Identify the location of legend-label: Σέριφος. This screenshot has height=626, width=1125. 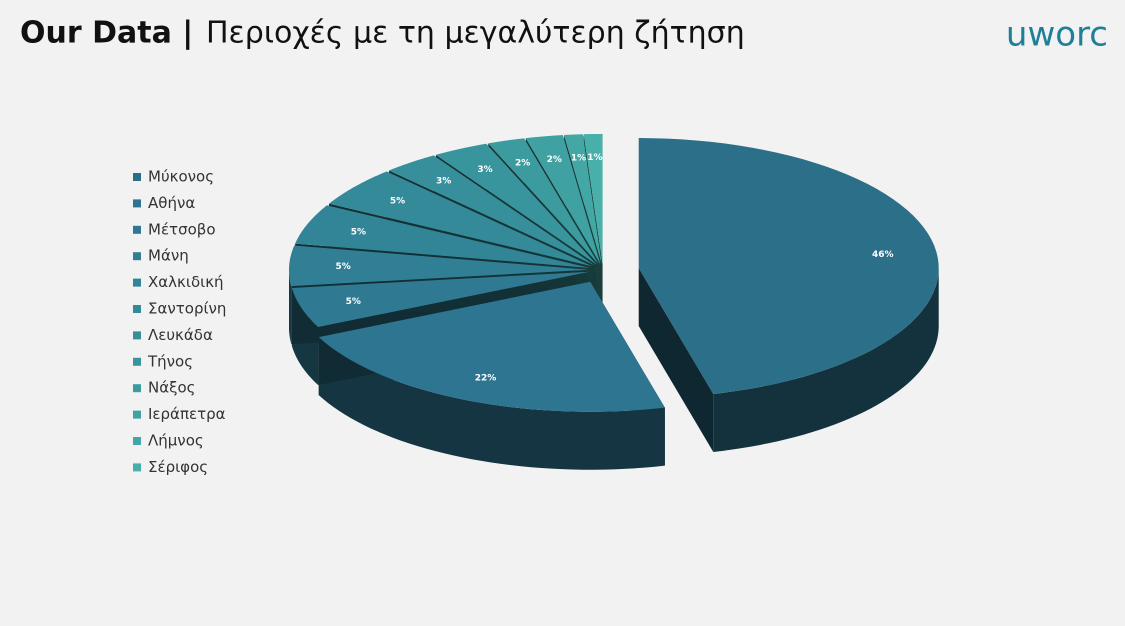
(178, 467).